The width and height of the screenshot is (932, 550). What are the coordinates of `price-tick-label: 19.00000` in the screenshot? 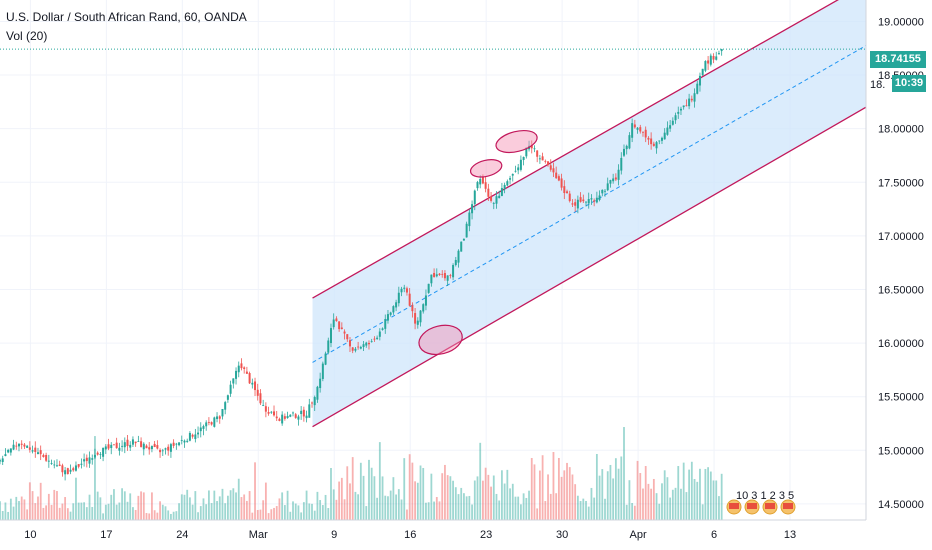 It's located at (901, 22).